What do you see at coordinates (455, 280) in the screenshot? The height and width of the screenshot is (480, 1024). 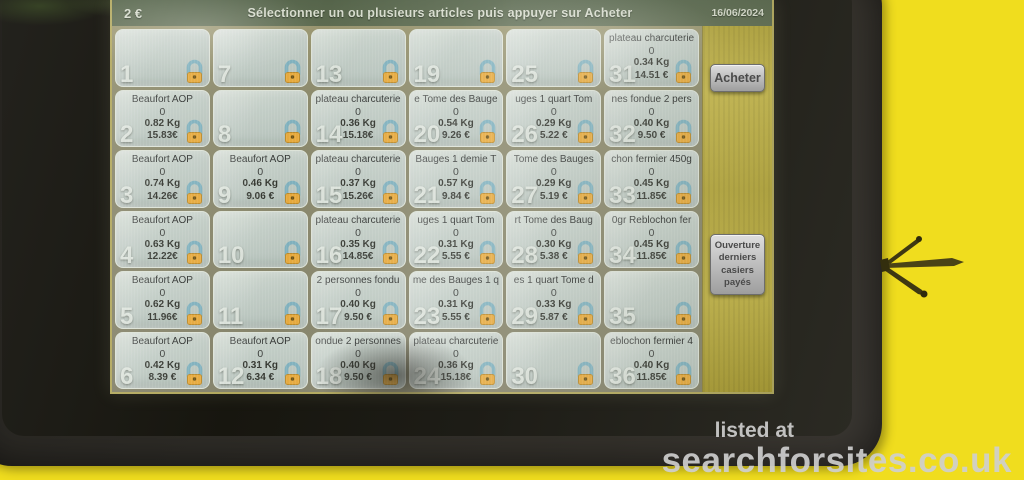 I see `tile-product-name: me des Bauges 1 q` at bounding box center [455, 280].